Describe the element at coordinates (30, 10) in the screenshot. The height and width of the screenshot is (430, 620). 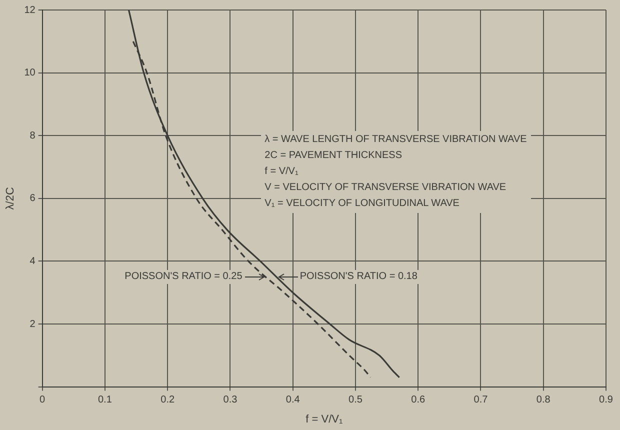
I see `y-tick-label: 12` at that location.